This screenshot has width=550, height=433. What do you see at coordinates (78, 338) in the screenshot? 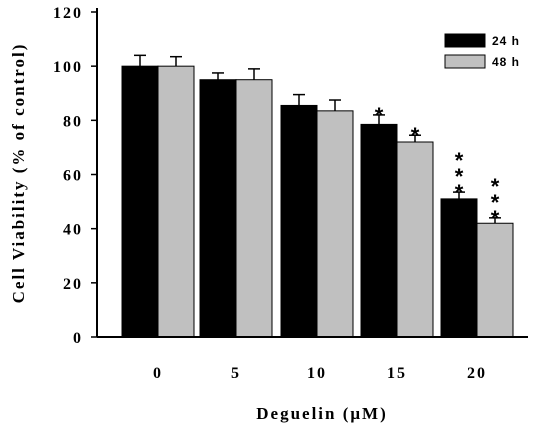
I see `y-tick-label-0: 0` at bounding box center [78, 338].